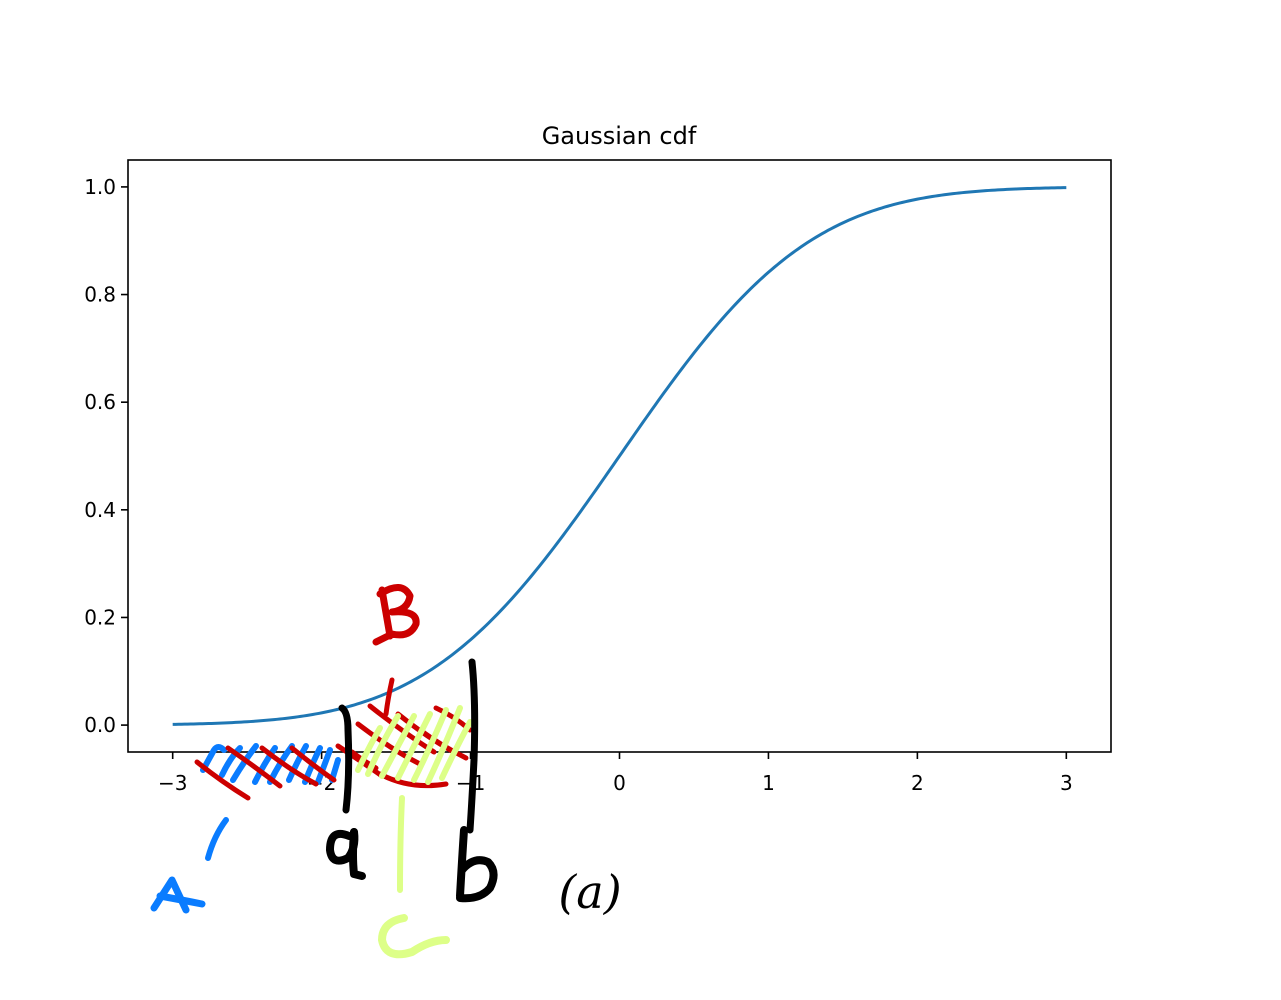 Image resolution: width=1281 pixels, height=1000 pixels. I want to click on chart-title: Gaussian cdf, so click(619, 136).